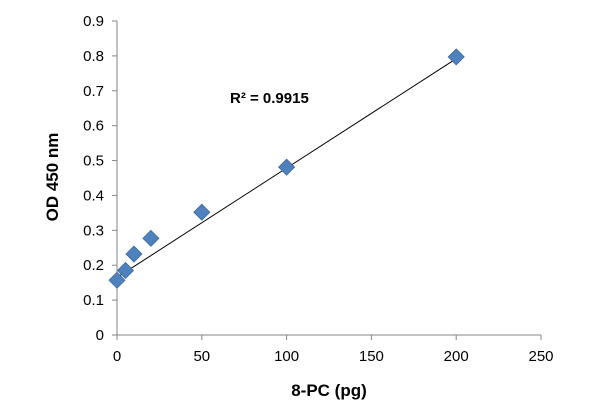 The height and width of the screenshot is (411, 607). I want to click on x-tick-label: 50, so click(201, 356).